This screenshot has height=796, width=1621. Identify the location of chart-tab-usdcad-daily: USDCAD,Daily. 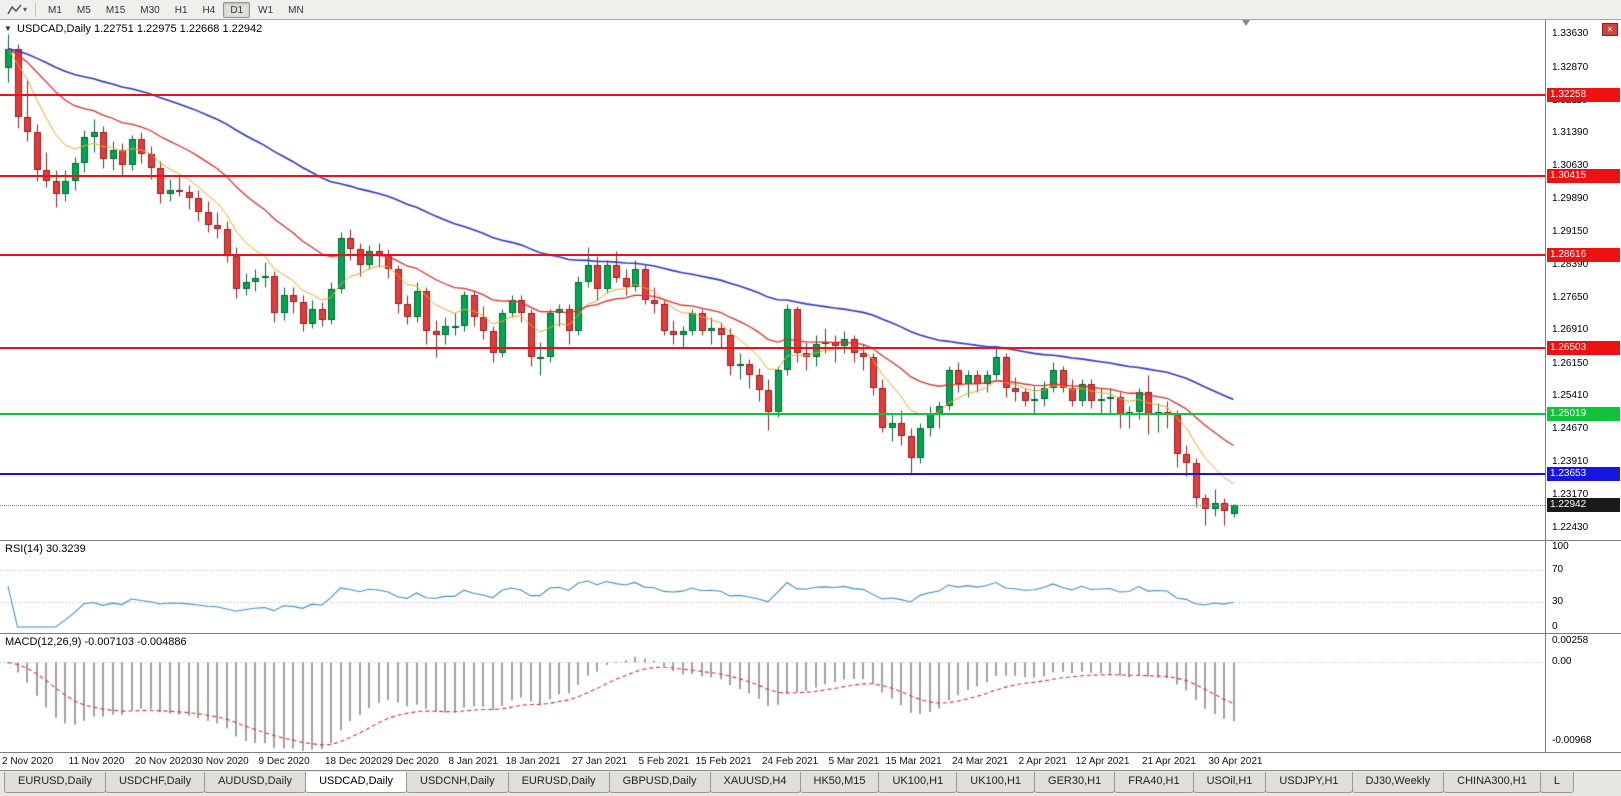
(356, 782).